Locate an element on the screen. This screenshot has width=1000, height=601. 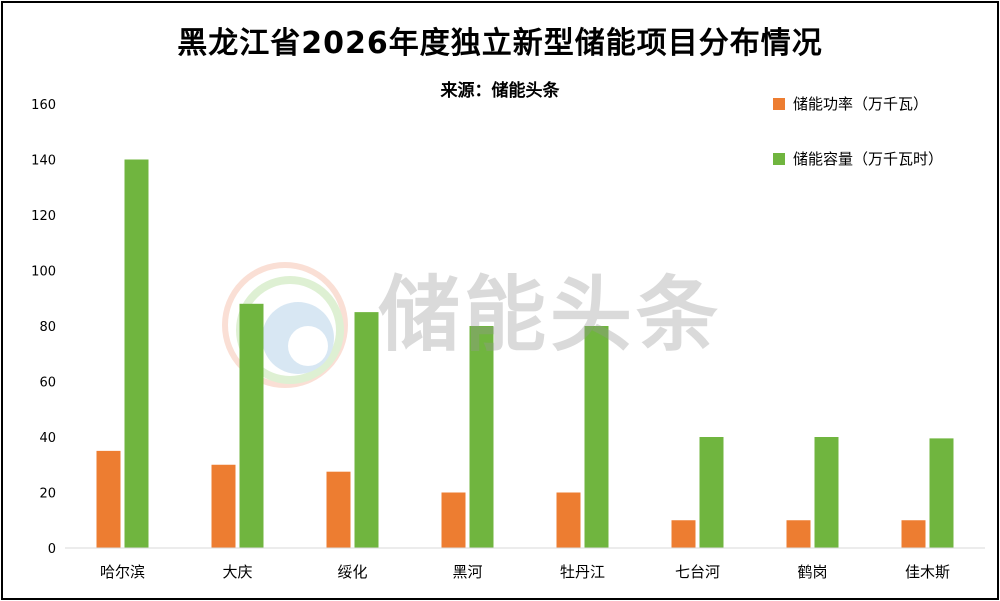
y-axis: 0 20 40 60 80 100 120 140 160 is located at coordinates (43, 327).